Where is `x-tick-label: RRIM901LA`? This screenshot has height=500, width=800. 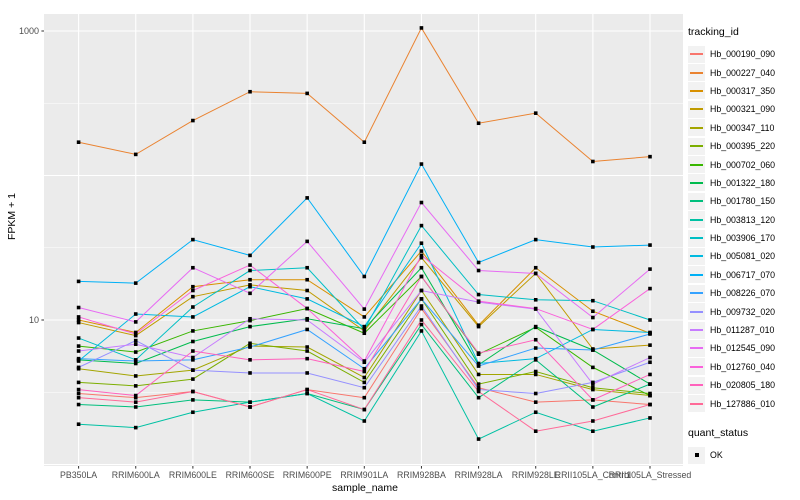
x-tick-label: RRIM901LA is located at coordinates (364, 475).